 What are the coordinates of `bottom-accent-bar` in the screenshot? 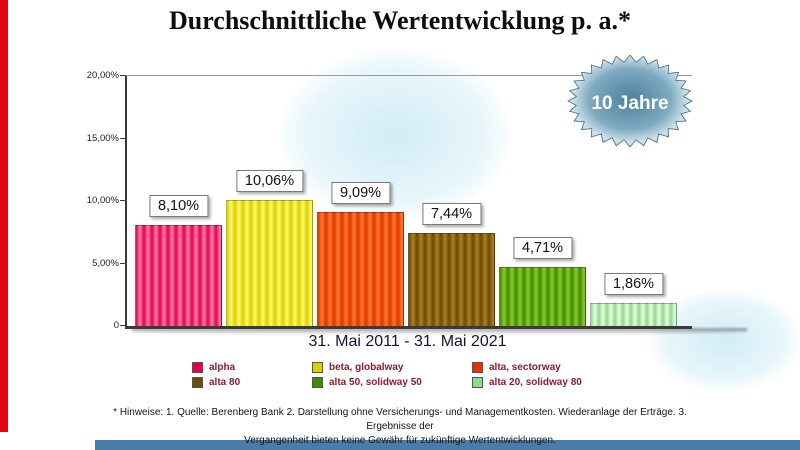 It's located at (447, 445).